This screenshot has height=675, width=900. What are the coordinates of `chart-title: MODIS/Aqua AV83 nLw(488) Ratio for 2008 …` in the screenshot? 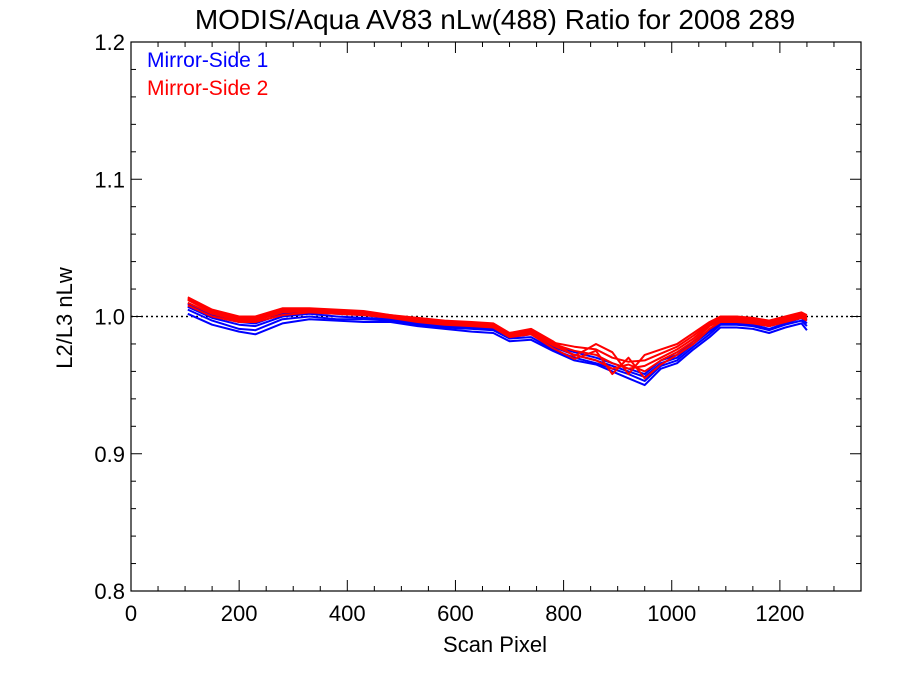 It's located at (495, 19).